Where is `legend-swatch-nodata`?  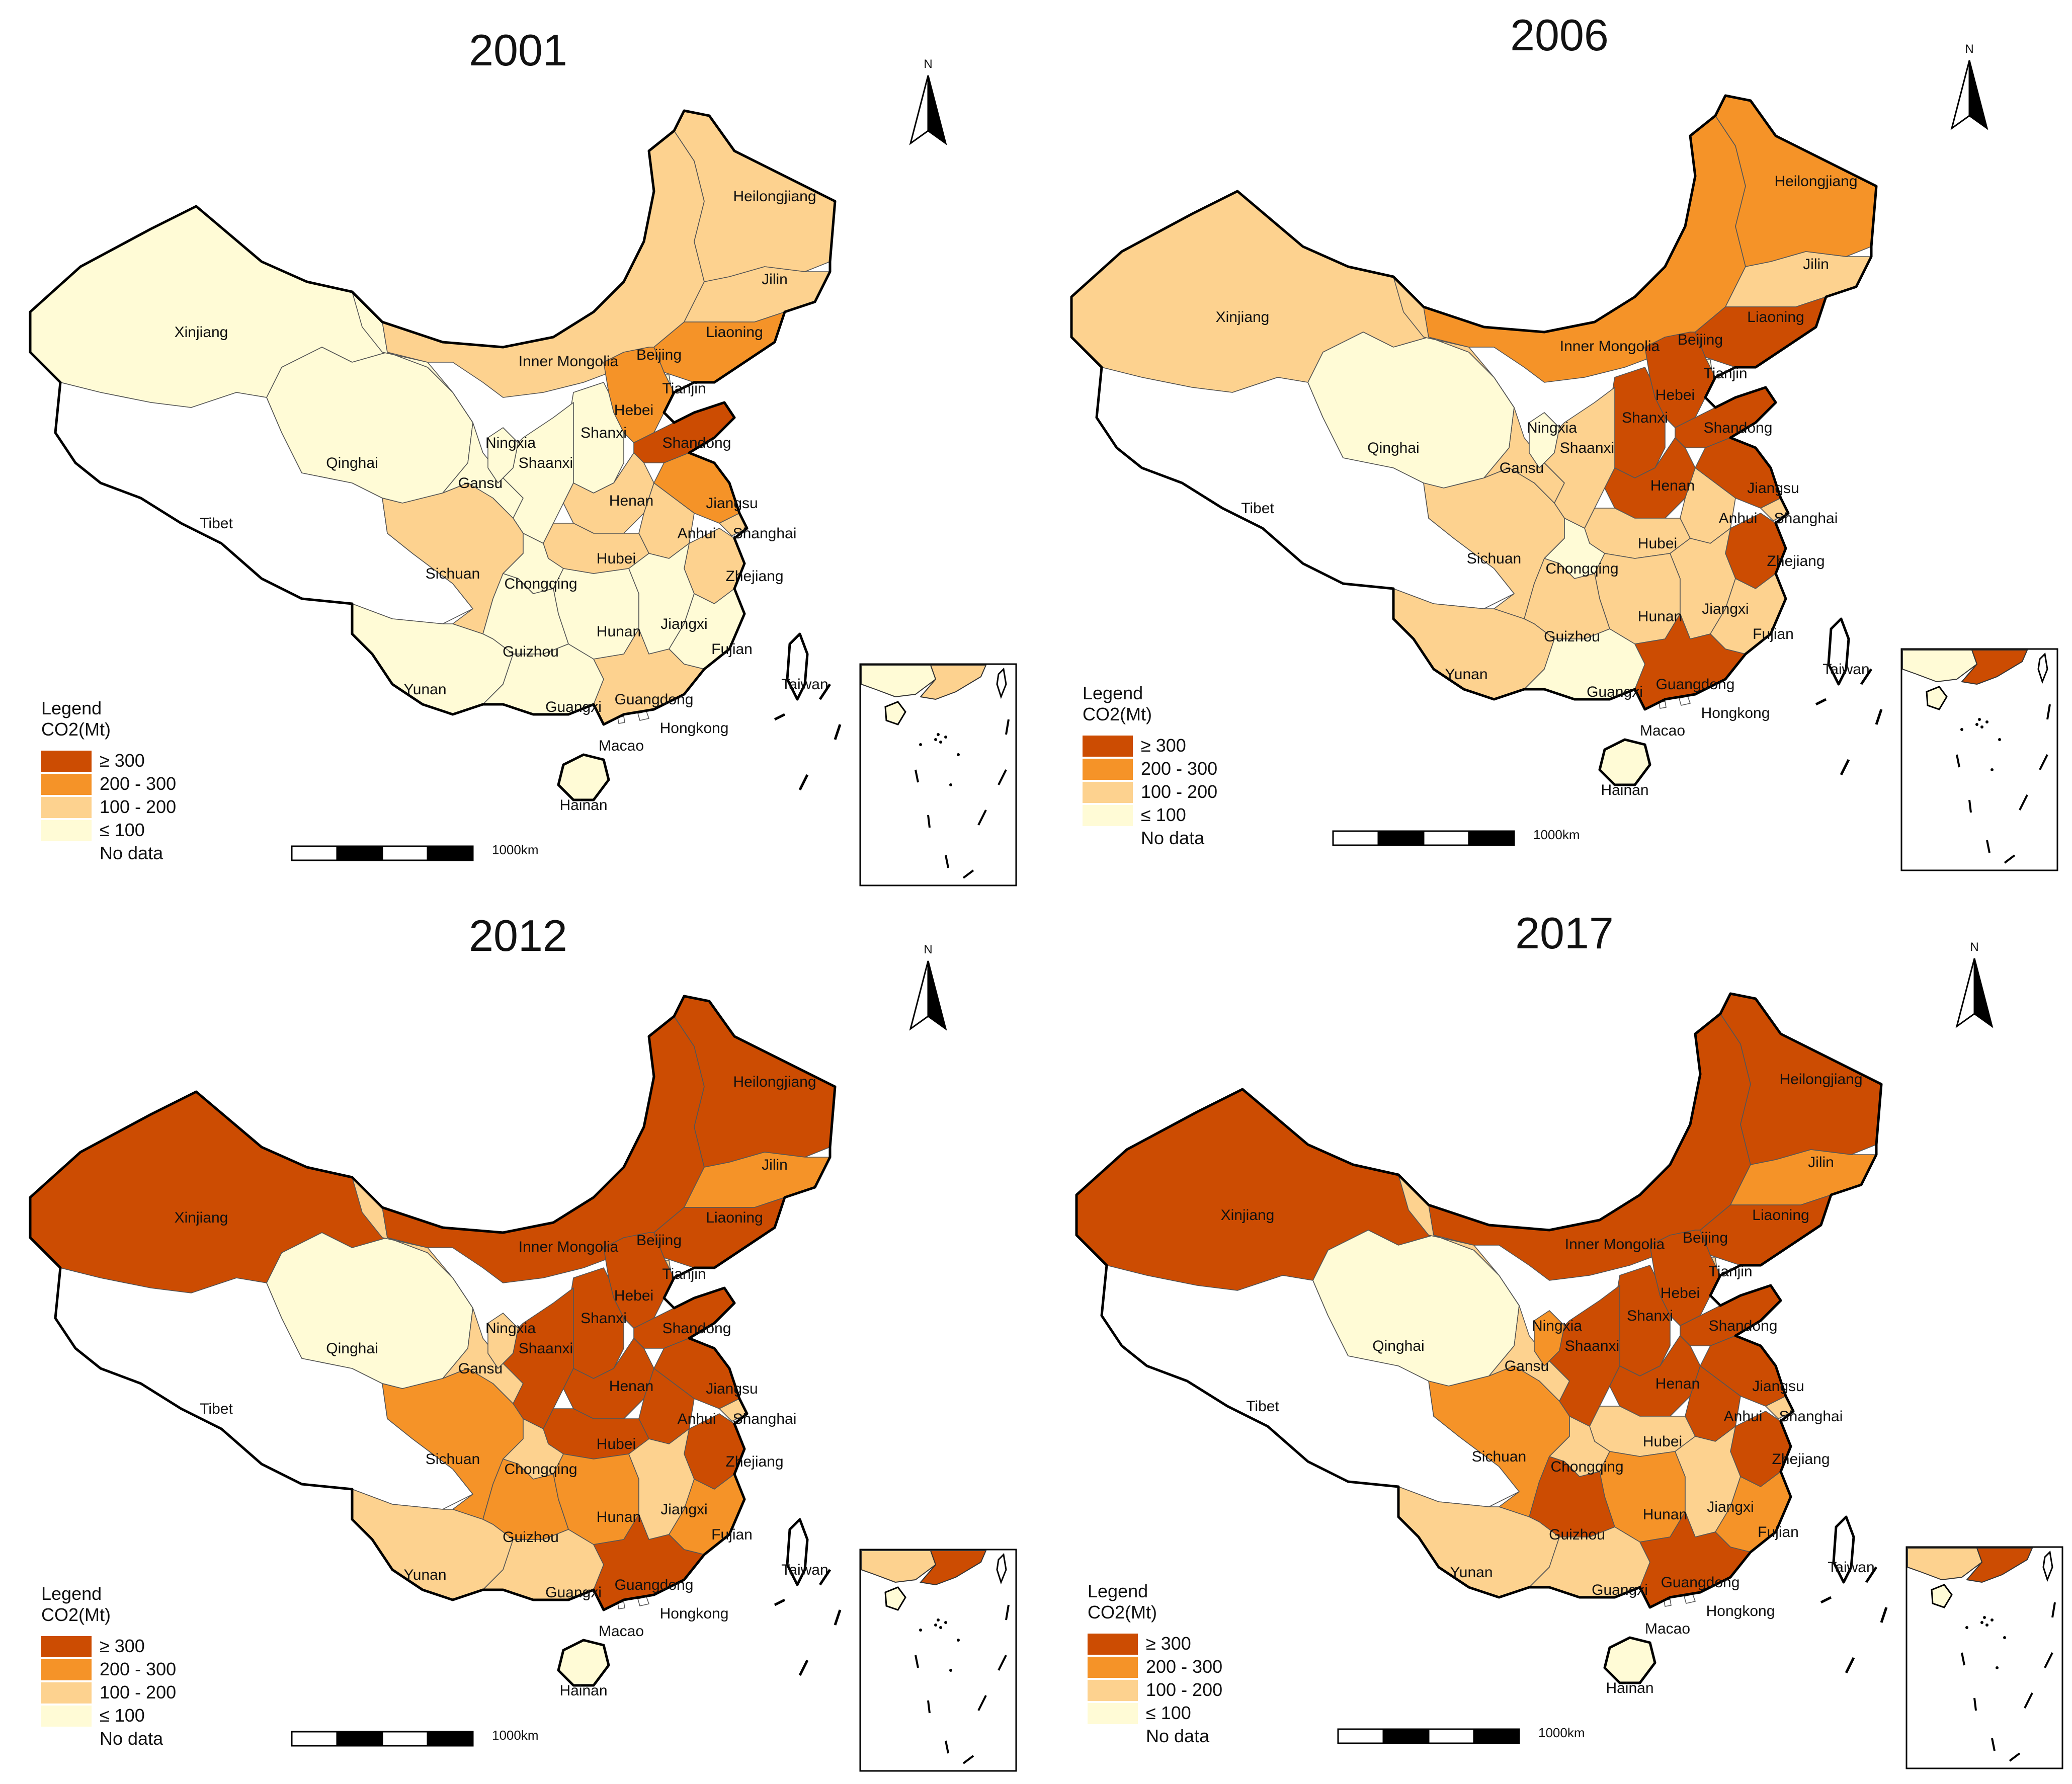
legend-swatch-nodata is located at coordinates (66, 1739).